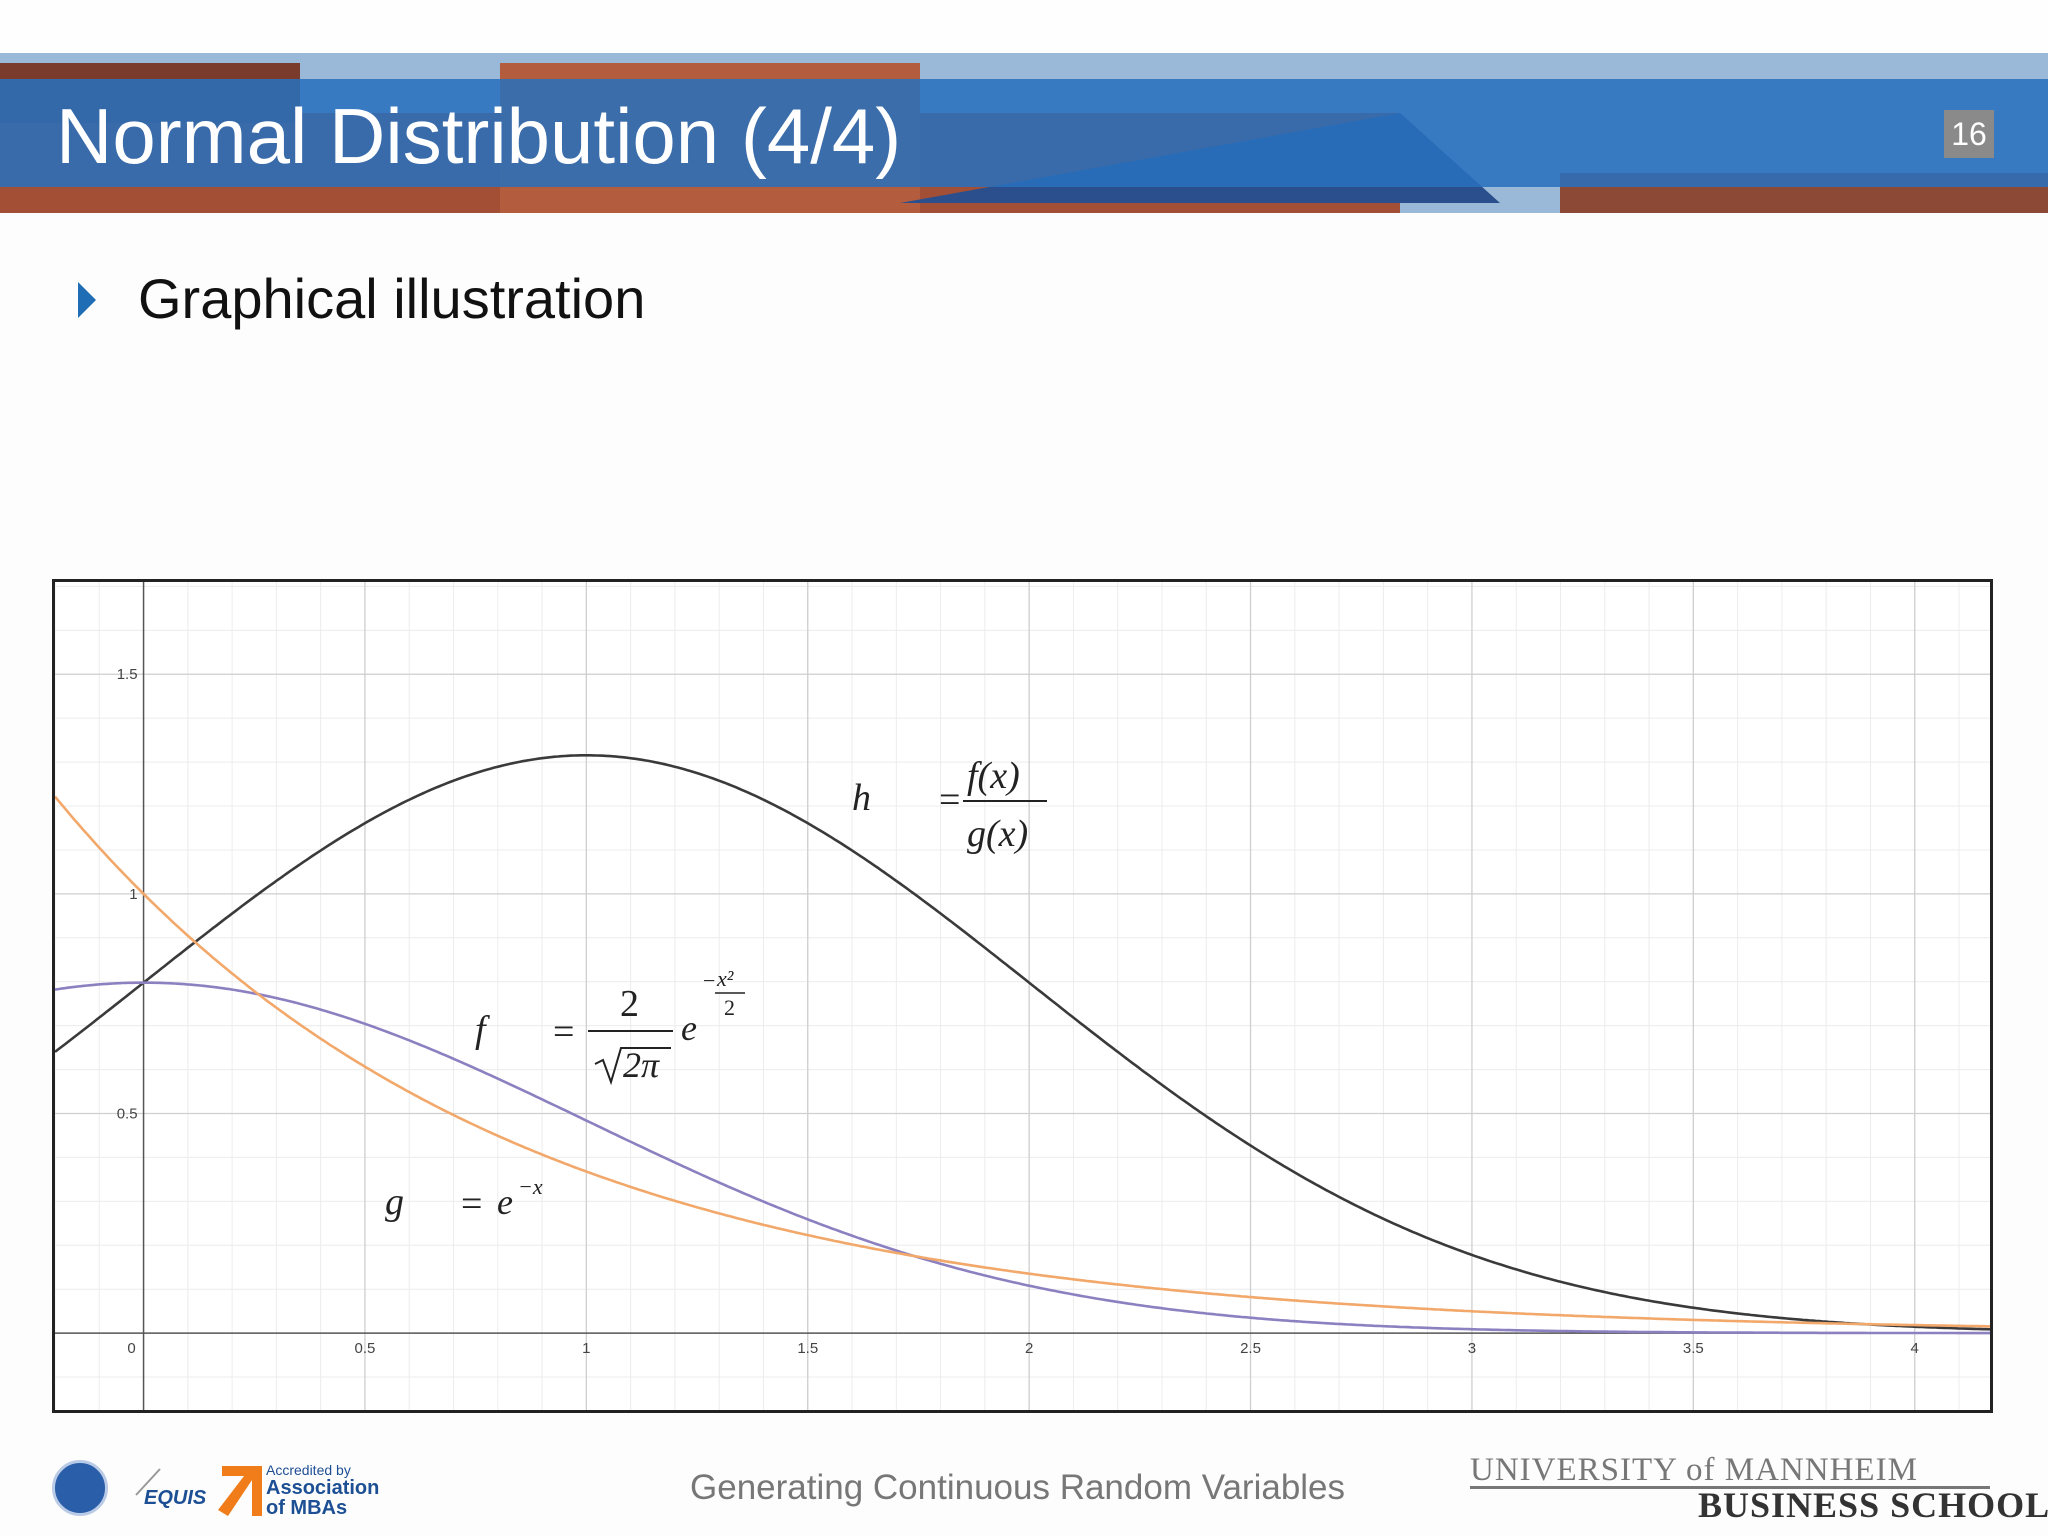 The height and width of the screenshot is (1536, 2048). Describe the element at coordinates (392, 298) in the screenshot. I see `bullet-text: Graphical illustration` at that location.